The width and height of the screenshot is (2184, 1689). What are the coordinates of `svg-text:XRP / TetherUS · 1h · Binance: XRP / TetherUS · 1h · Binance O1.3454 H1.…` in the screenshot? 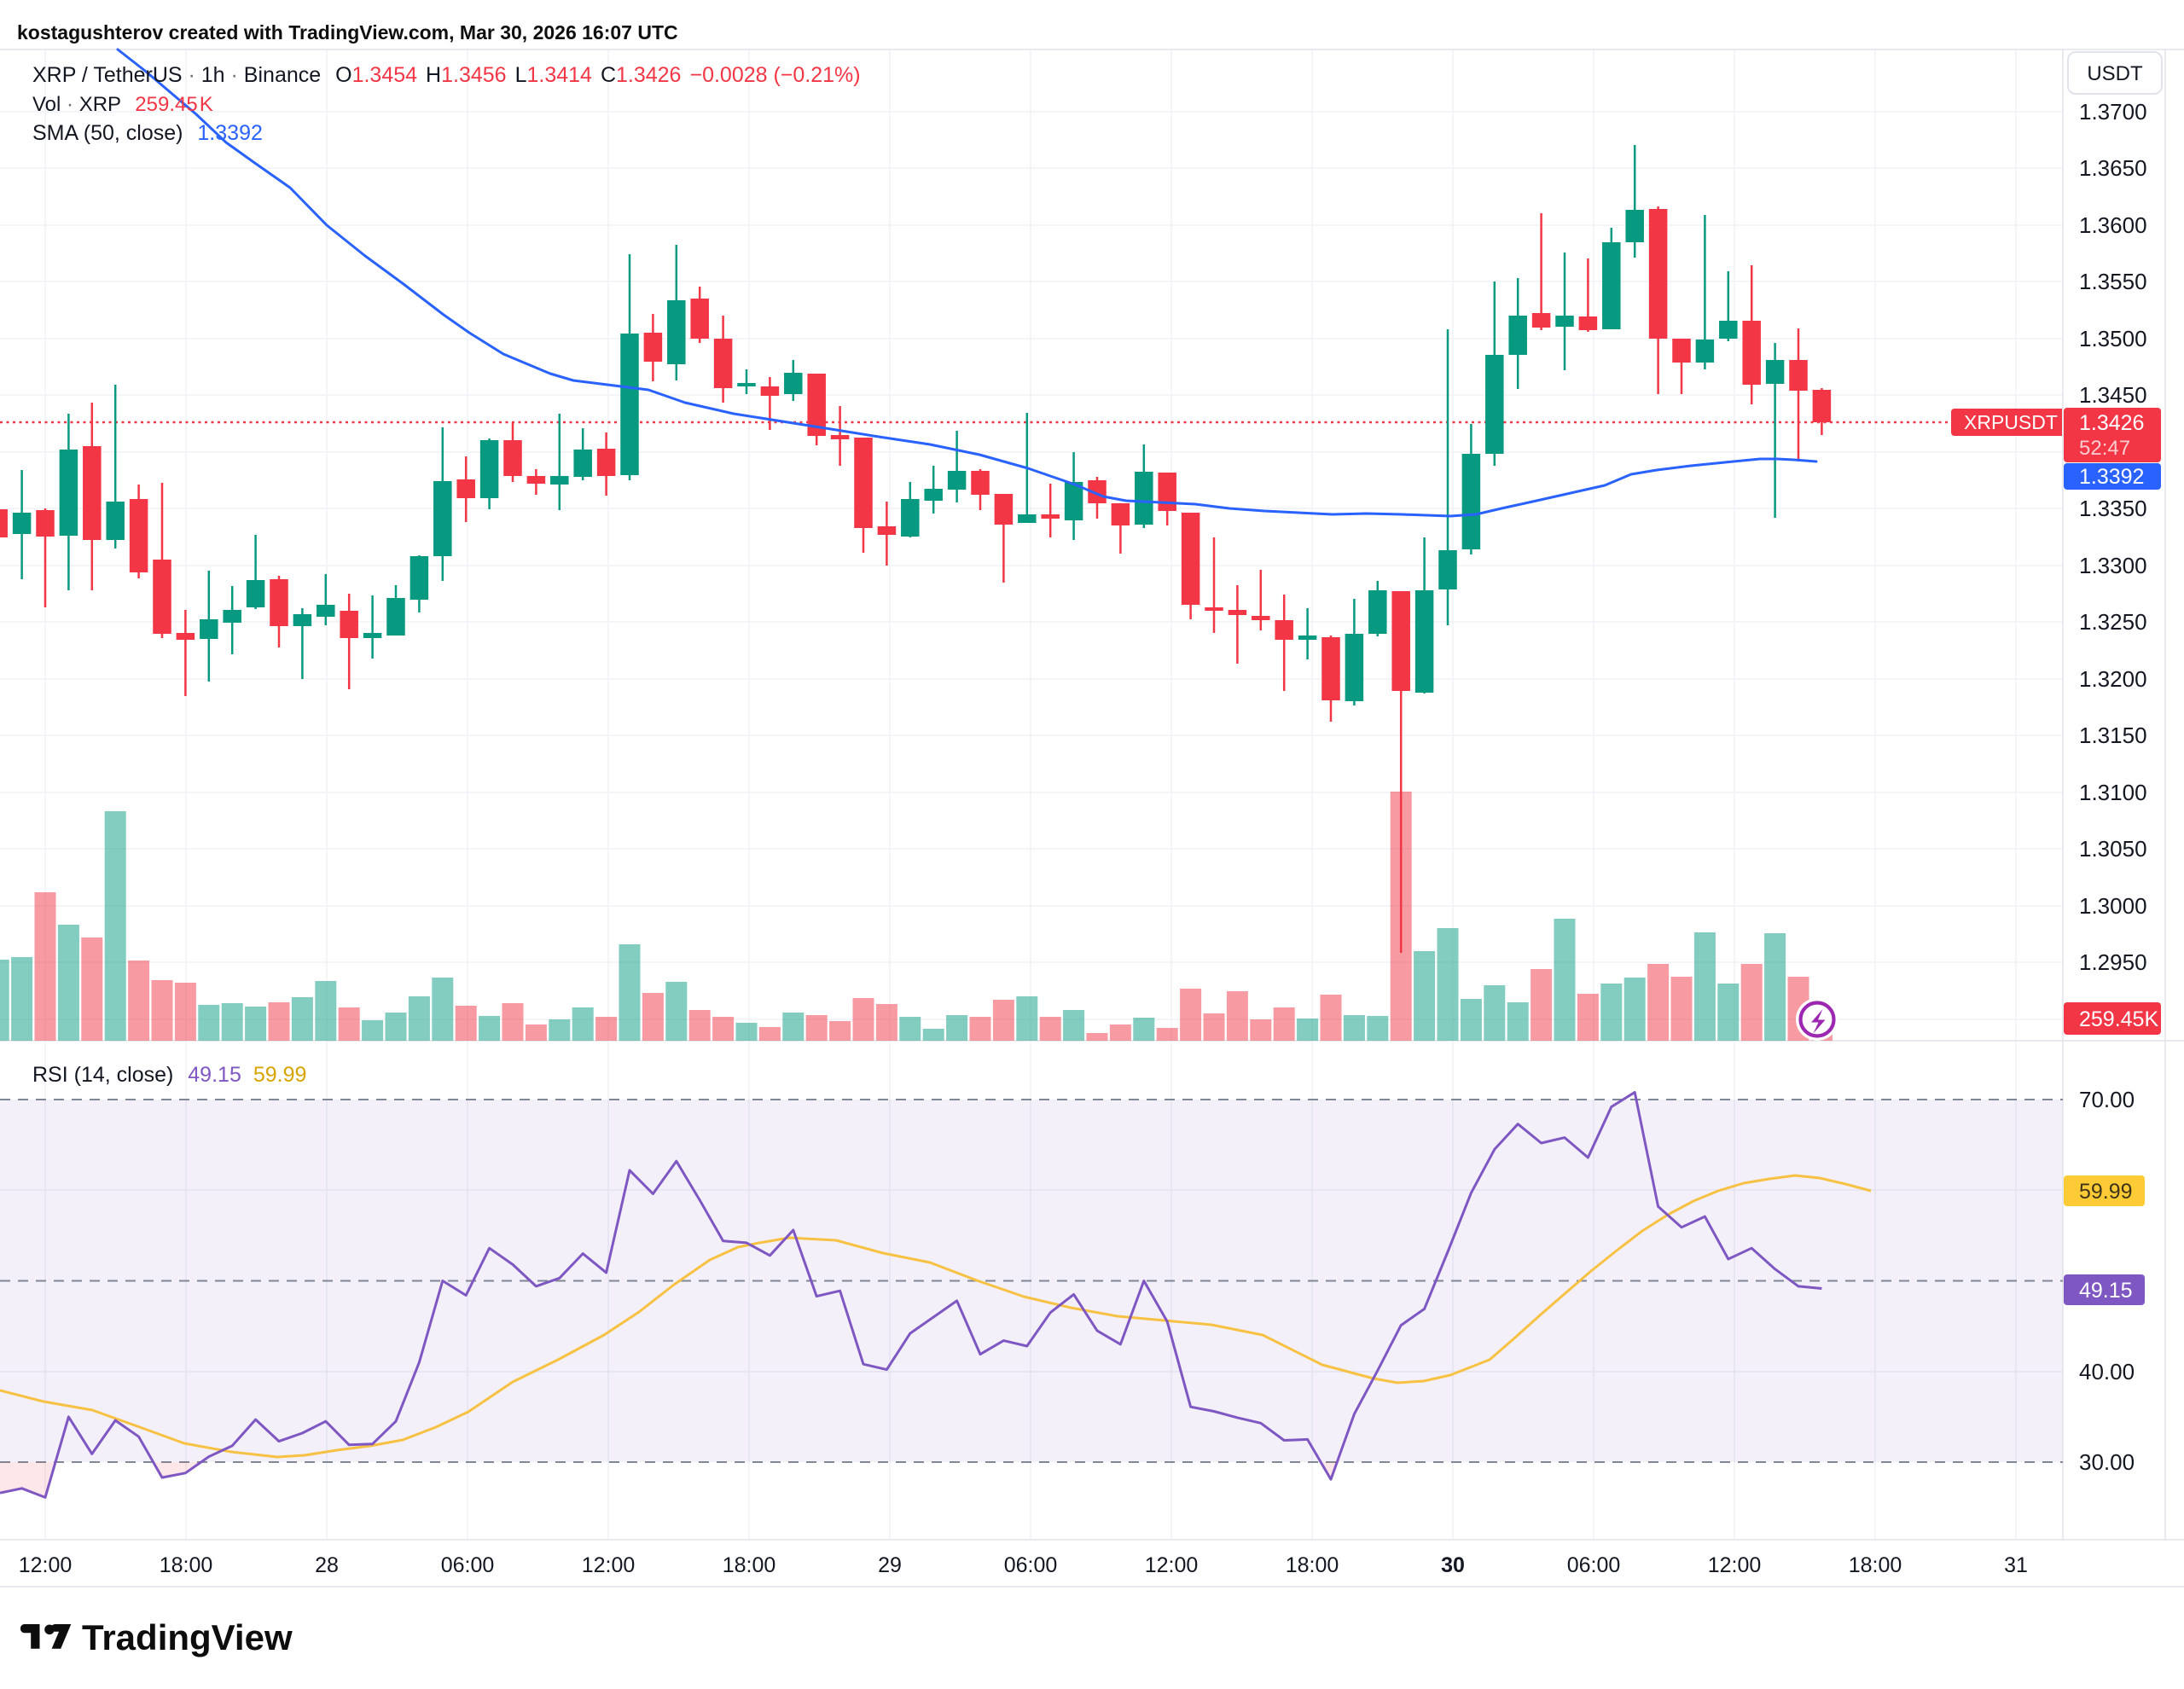 It's located at (447, 75).